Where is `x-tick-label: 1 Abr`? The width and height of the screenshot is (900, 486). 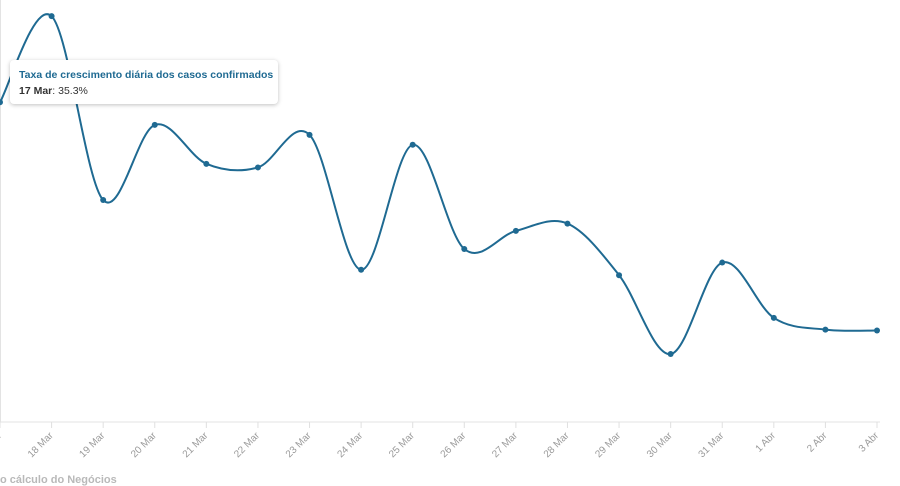
x-tick-label: 1 Abr is located at coordinates (766, 442).